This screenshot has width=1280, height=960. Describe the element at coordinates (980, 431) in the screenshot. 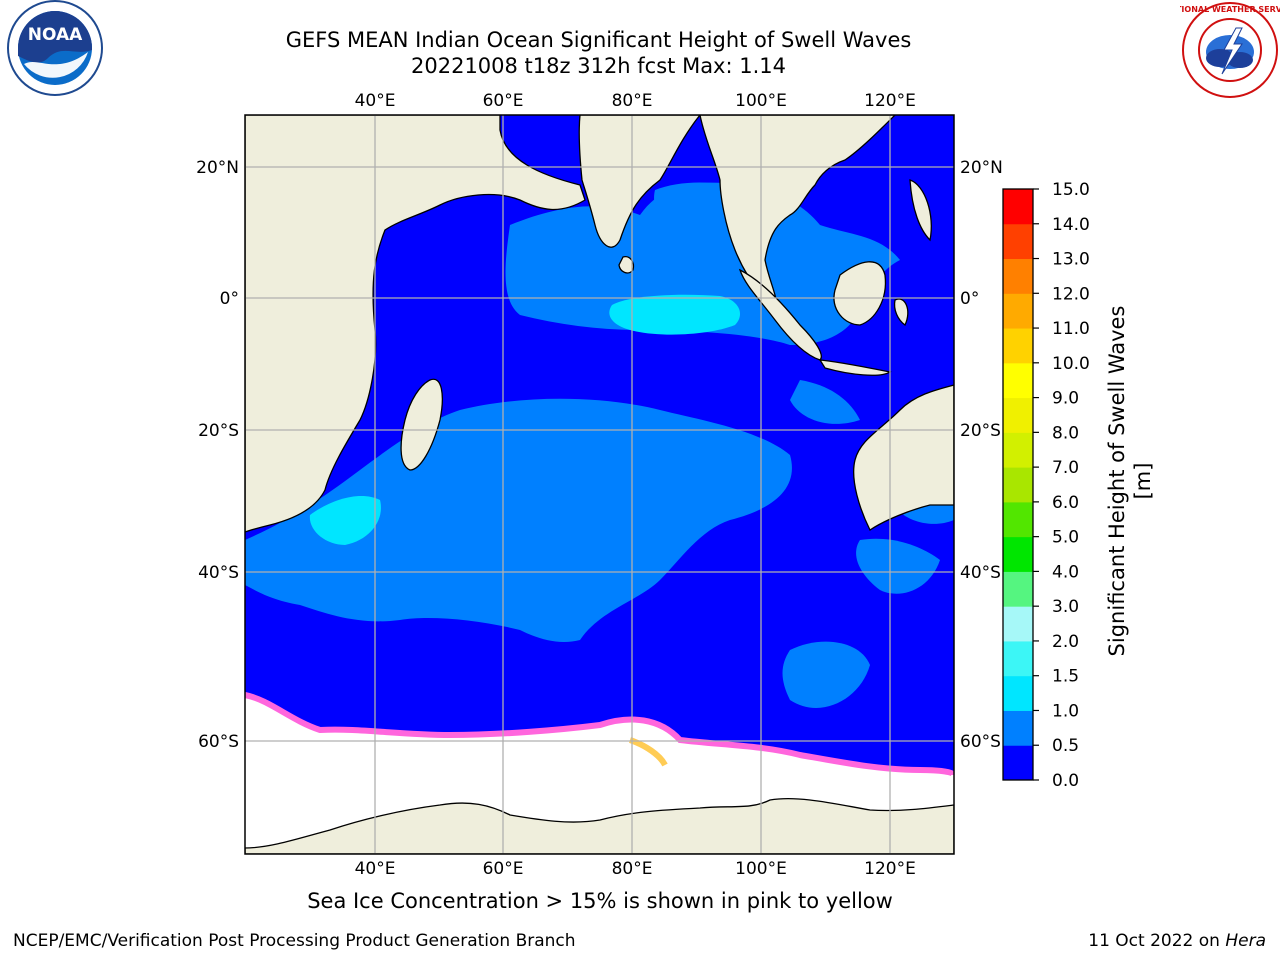

I see `lat-label-right: 20°S` at that location.